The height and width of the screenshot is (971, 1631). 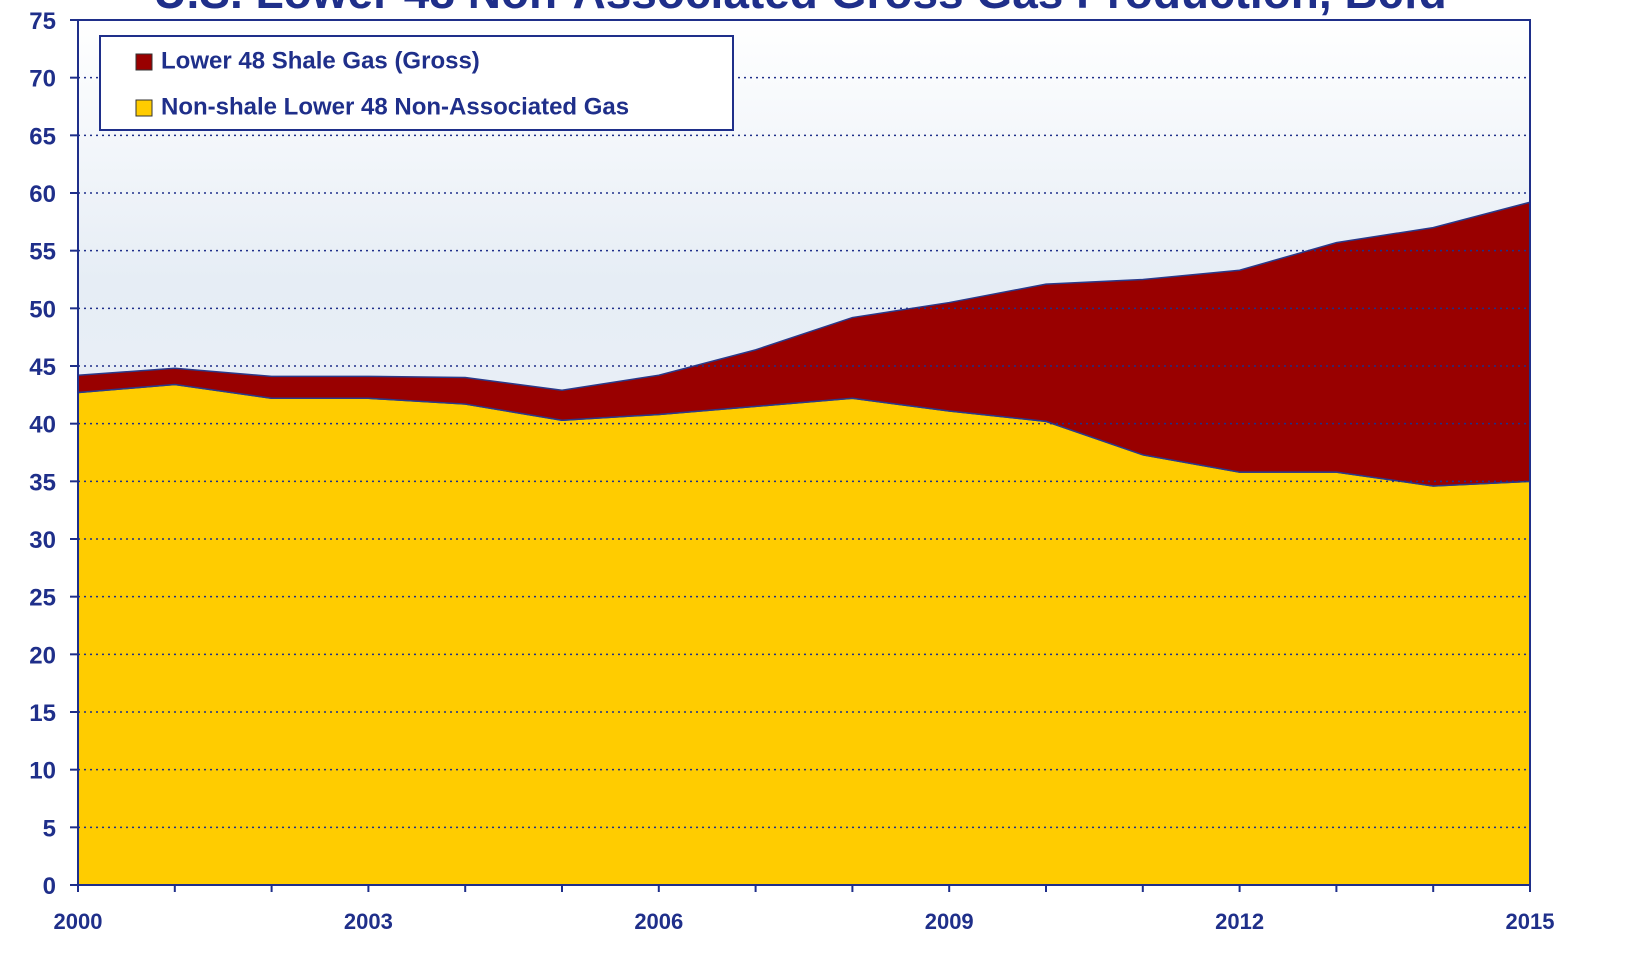 I want to click on y-tick-label: 30, so click(x=42, y=540).